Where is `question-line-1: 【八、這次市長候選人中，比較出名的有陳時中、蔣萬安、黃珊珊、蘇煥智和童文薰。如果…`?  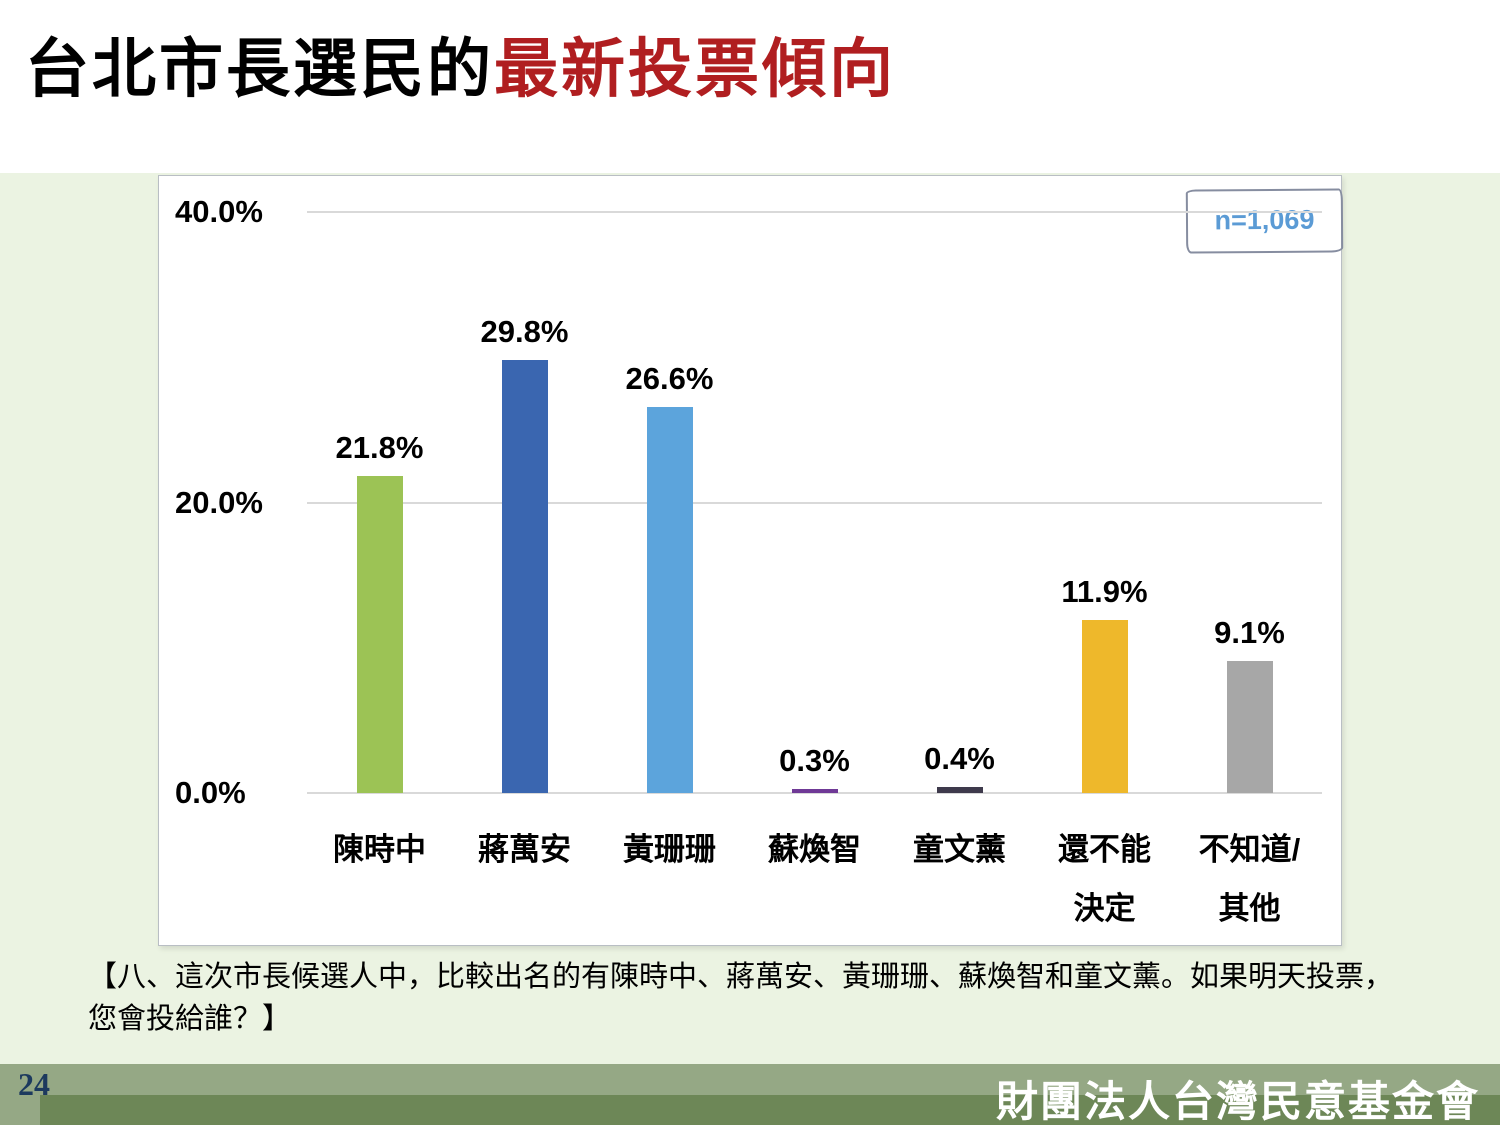 question-line-1: 【八、這次市長候選人中，比較出名的有陳時中、蔣萬安、黃珊珊、蘇煥智和童文薰。如果… is located at coordinates (741, 977).